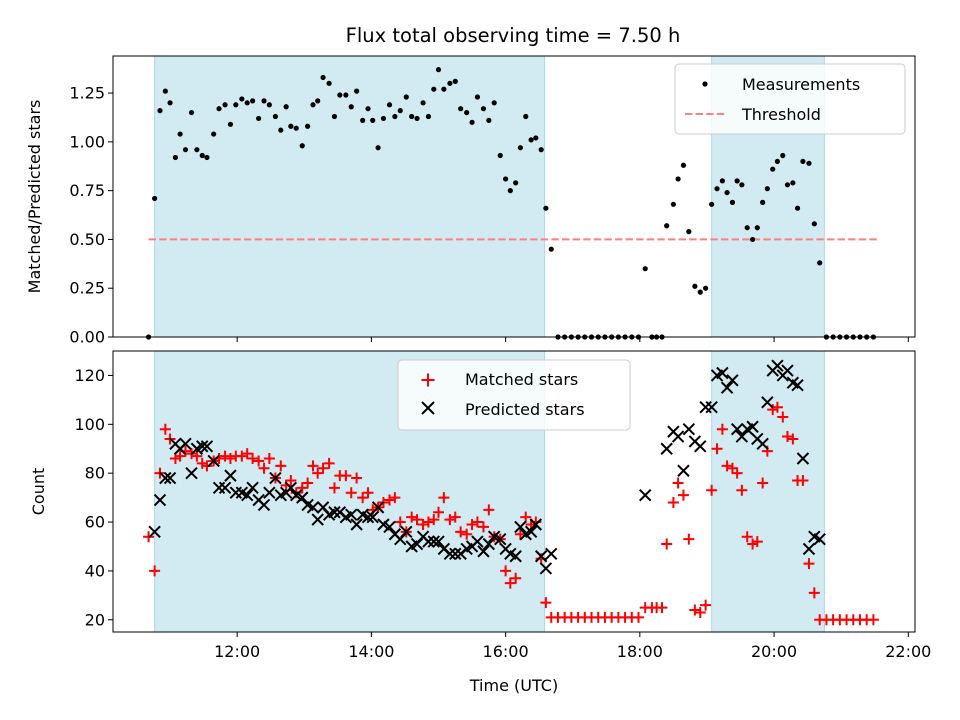 The width and height of the screenshot is (960, 720). What do you see at coordinates (87, 337) in the screenshot?
I see `y-tick-label: 0.00` at bounding box center [87, 337].